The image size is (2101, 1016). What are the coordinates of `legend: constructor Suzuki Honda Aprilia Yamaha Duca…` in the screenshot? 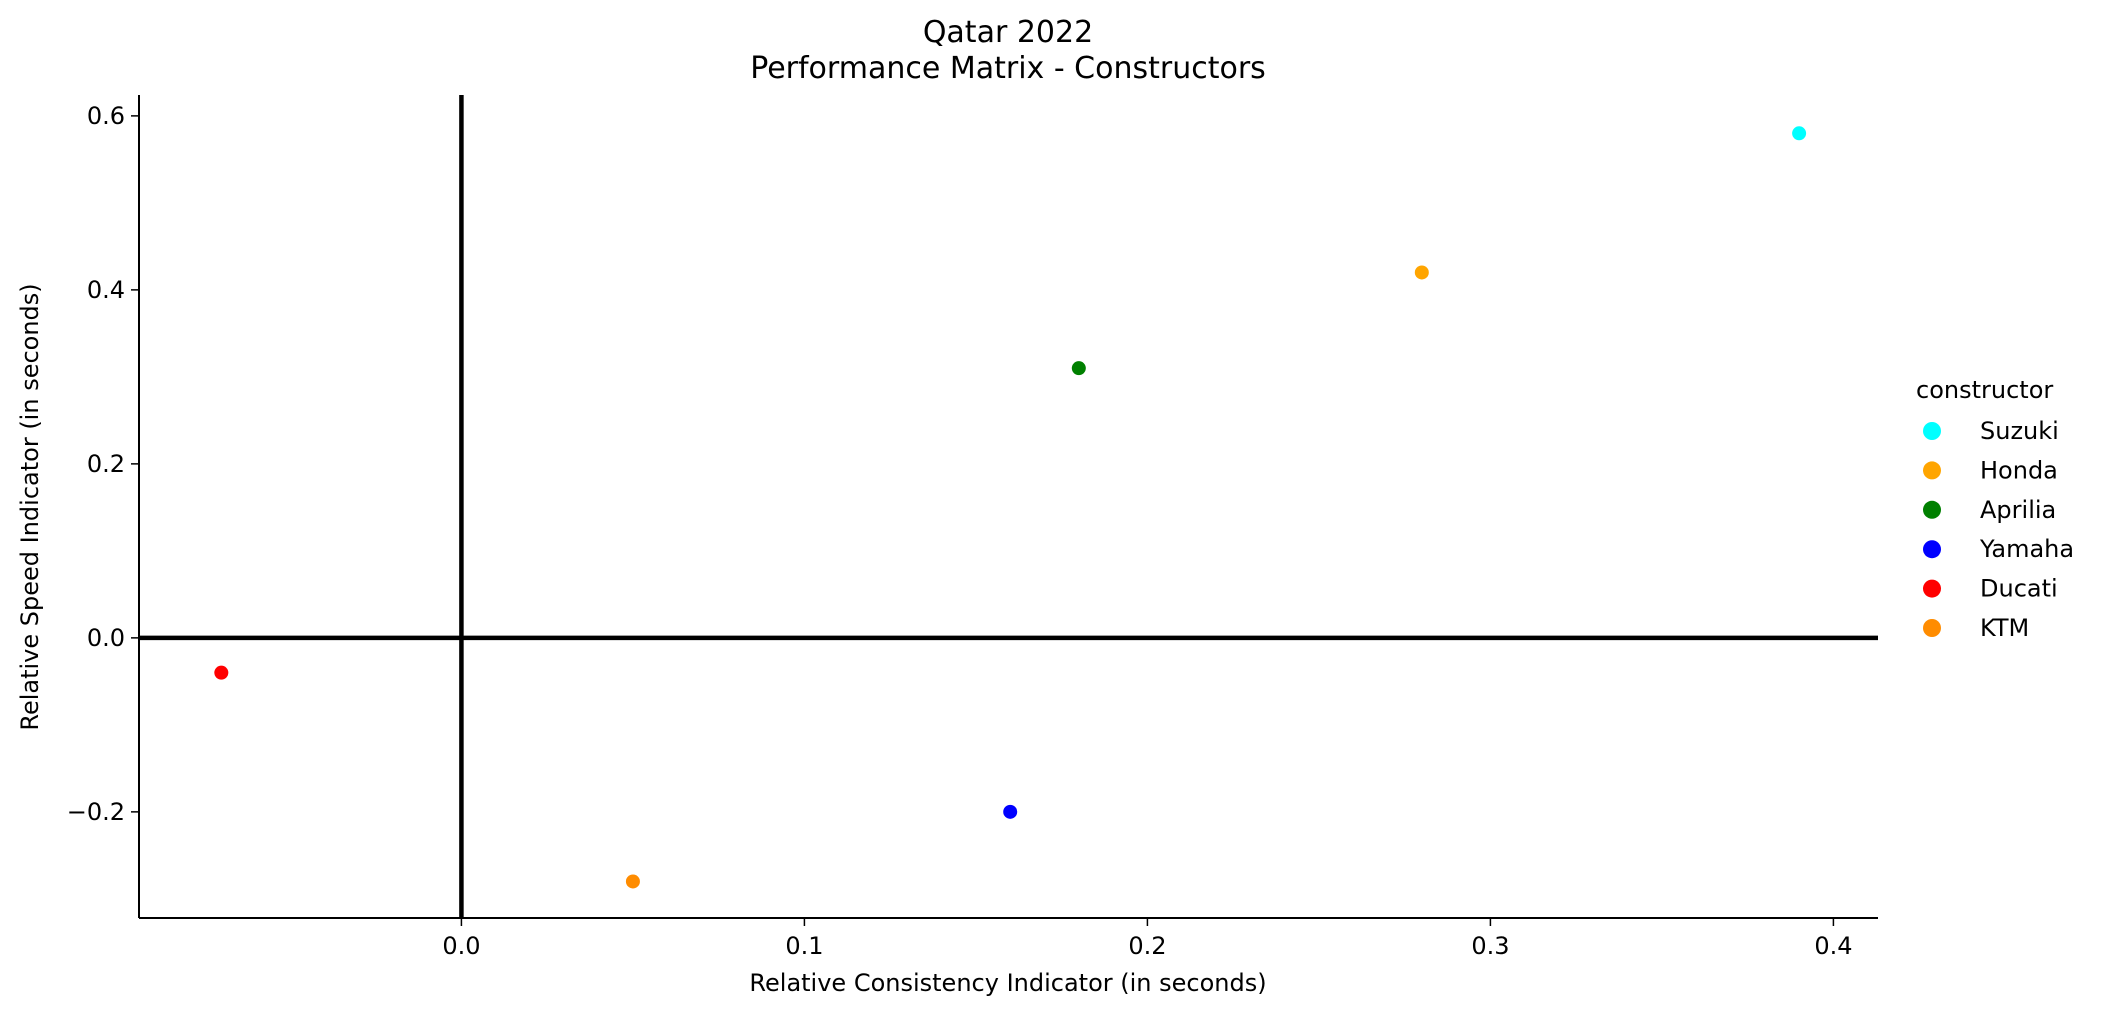 It's located at (1995, 509).